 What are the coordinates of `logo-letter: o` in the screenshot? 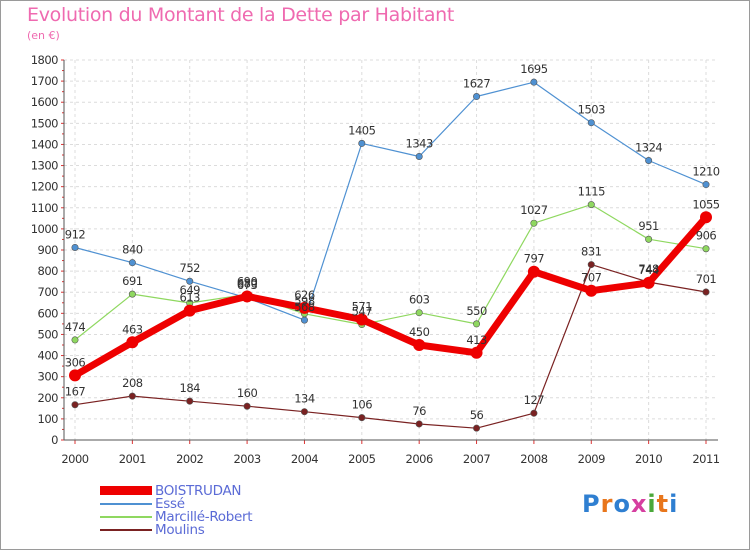 It's located at (622, 504).